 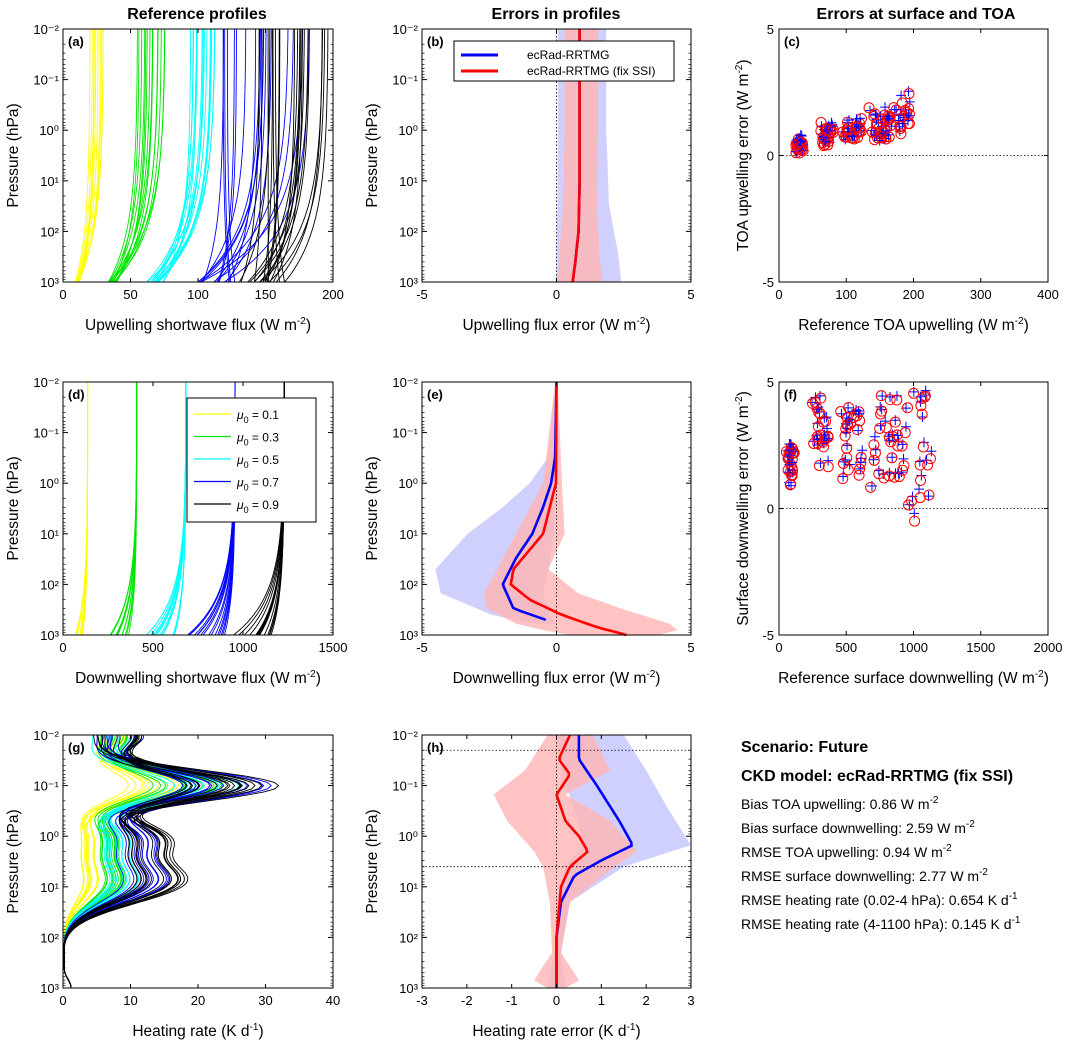 What do you see at coordinates (265, 1000) in the screenshot?
I see `x-tick-label: 30` at bounding box center [265, 1000].